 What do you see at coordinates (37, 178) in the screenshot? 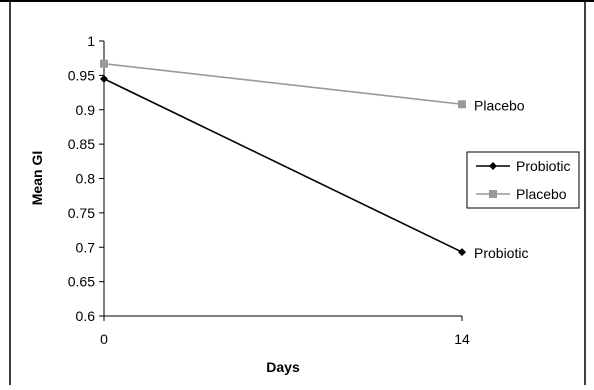
I see `y-axis-title: Mean GI` at bounding box center [37, 178].